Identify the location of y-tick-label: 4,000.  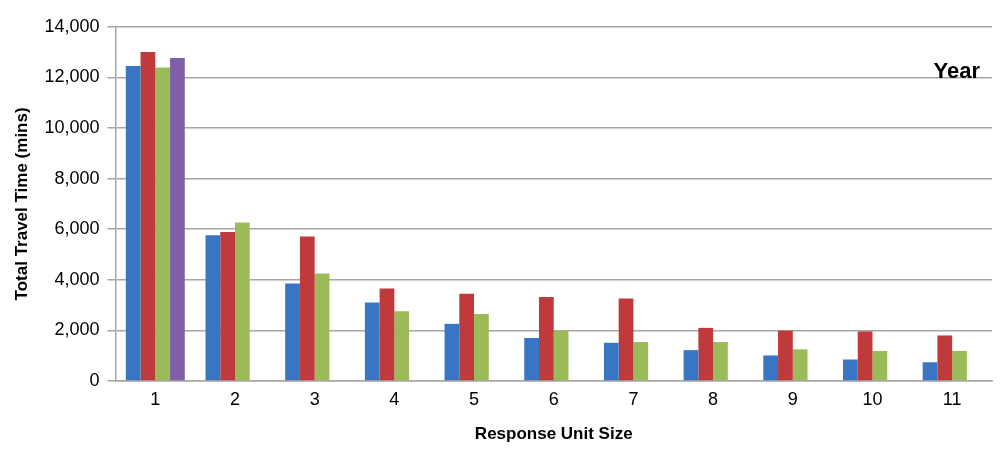
(77, 278).